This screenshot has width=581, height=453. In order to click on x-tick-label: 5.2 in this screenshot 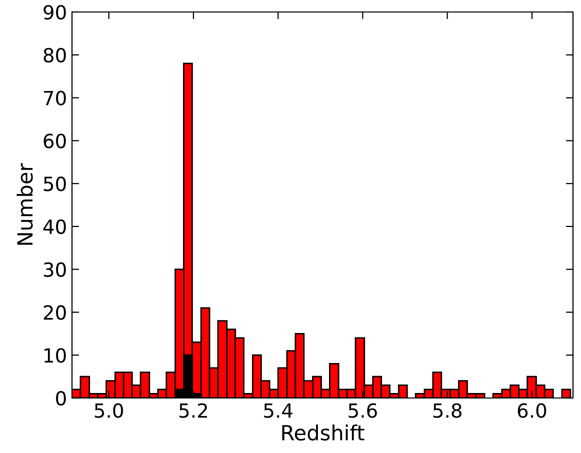, I will do `click(193, 410)`.